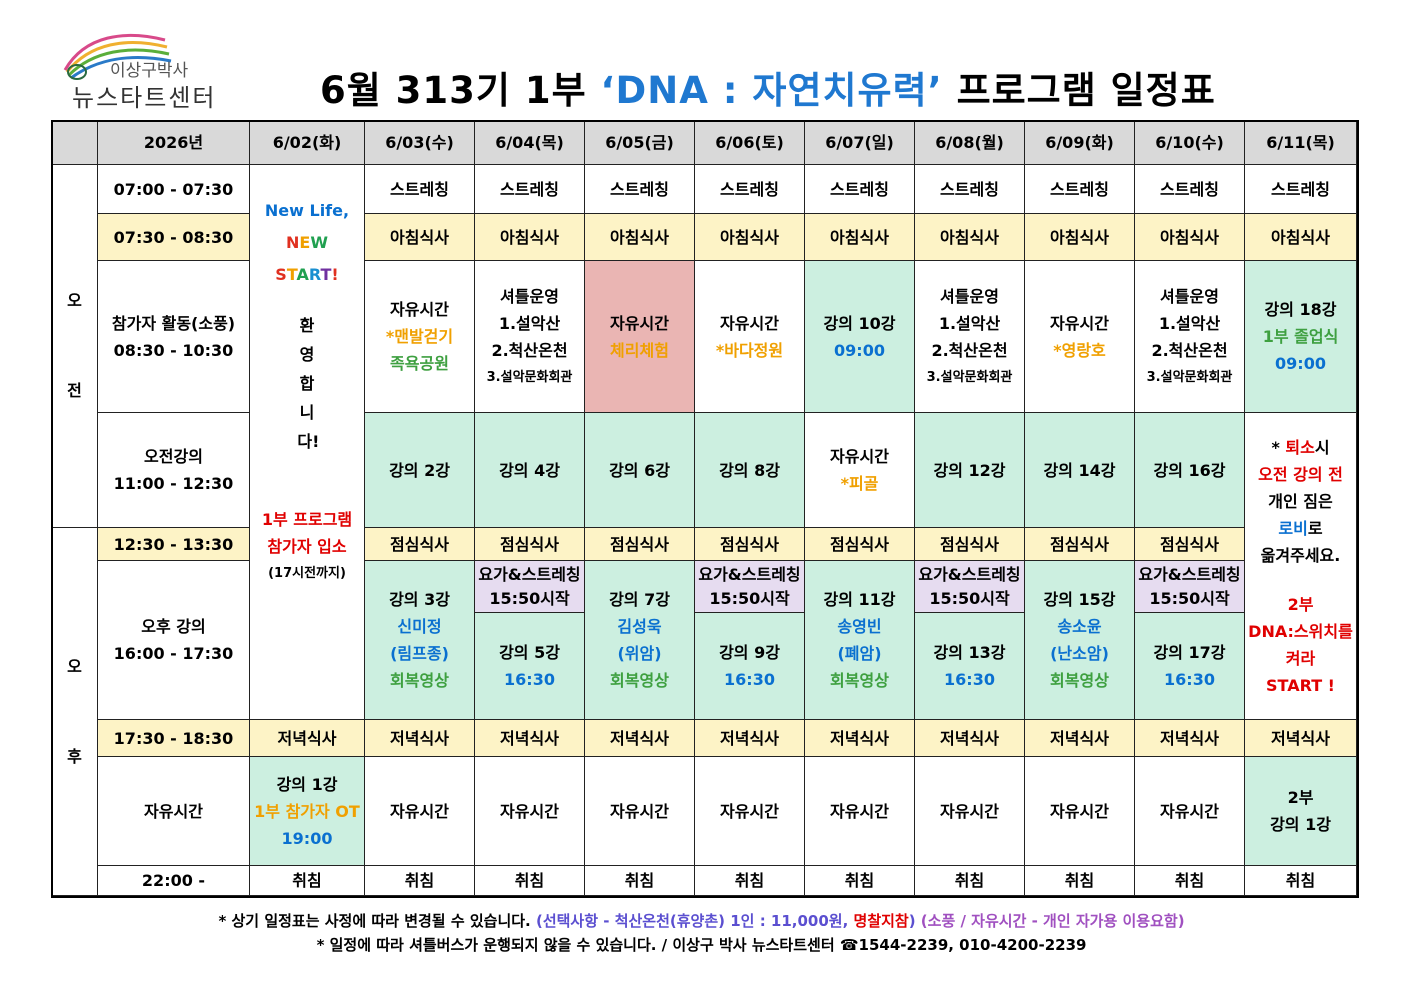 Image resolution: width=1403 pixels, height=992 pixels. I want to click on cell-line: 3.설악문화회관, so click(529, 377).